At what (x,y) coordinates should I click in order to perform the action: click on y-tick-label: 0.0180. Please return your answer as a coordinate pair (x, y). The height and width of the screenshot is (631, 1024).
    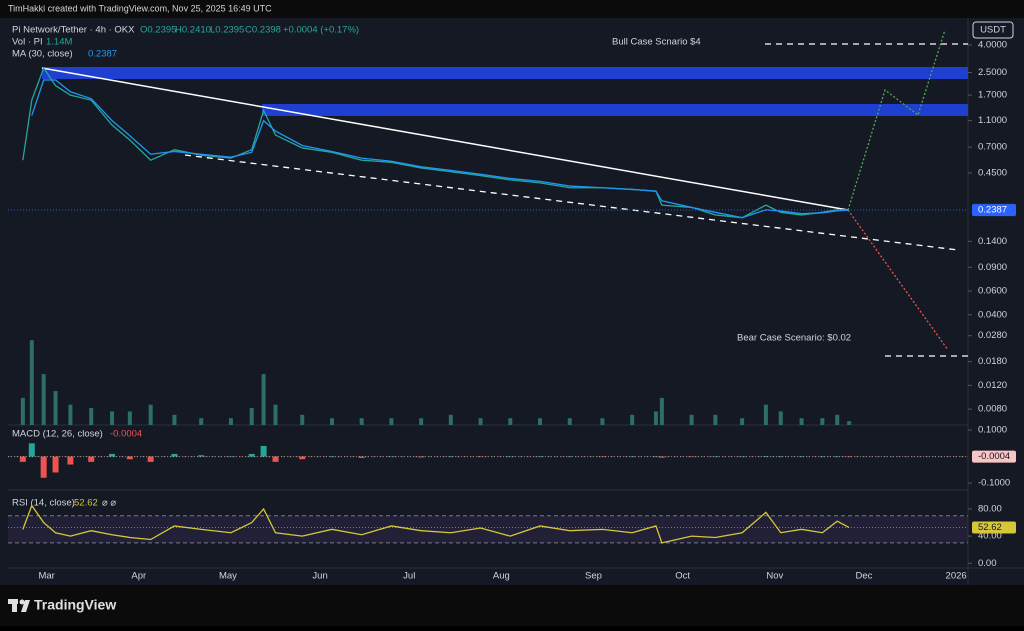
    Looking at the image, I should click on (992, 361).